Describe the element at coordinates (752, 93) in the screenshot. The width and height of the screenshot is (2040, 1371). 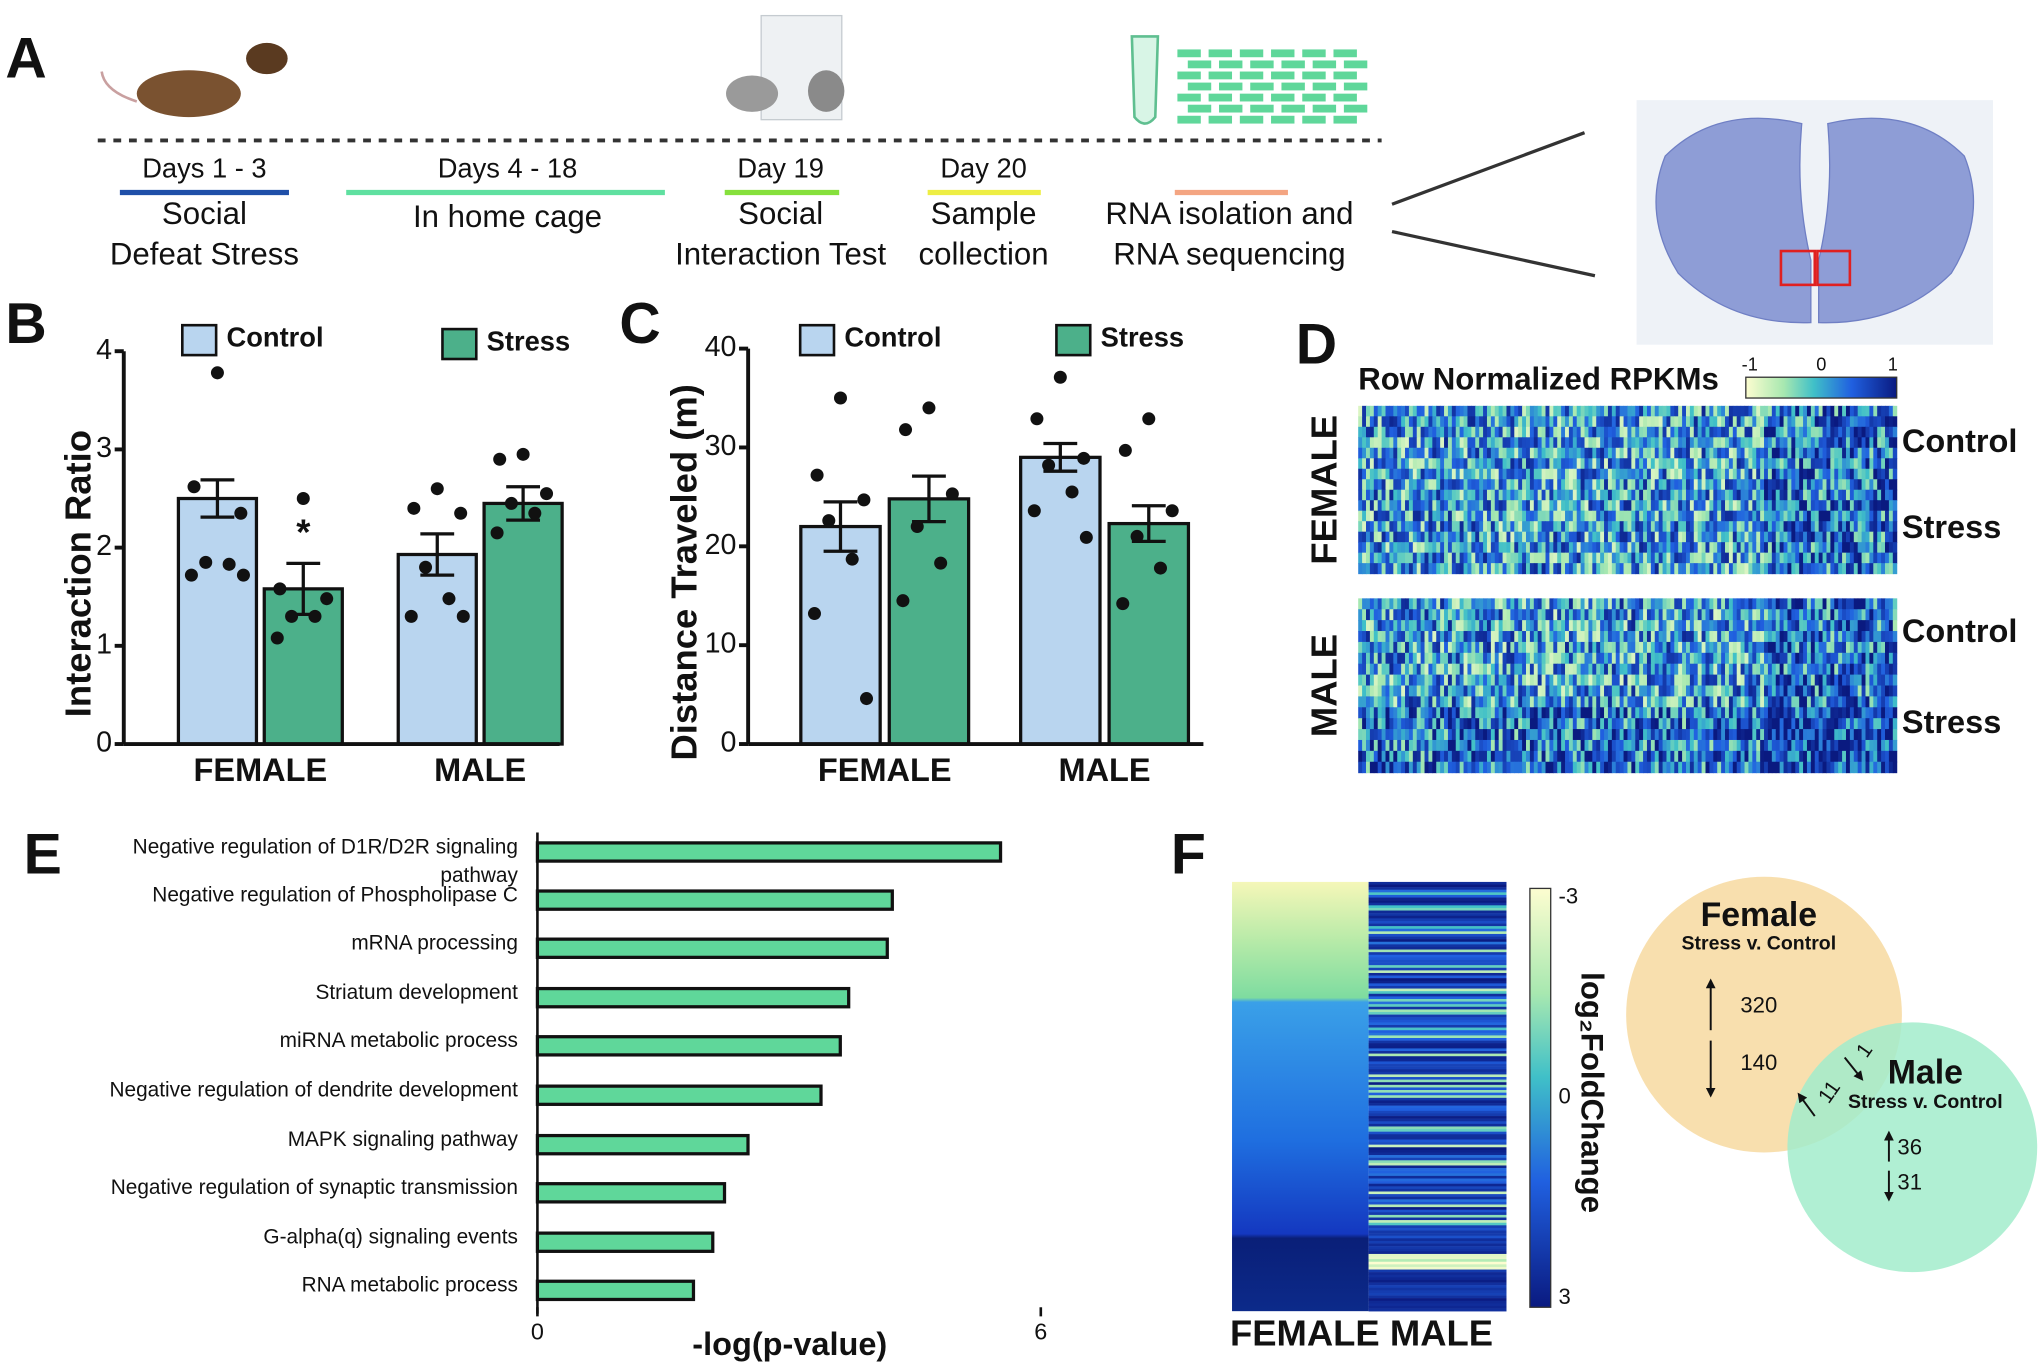
I see `mouse` at that location.